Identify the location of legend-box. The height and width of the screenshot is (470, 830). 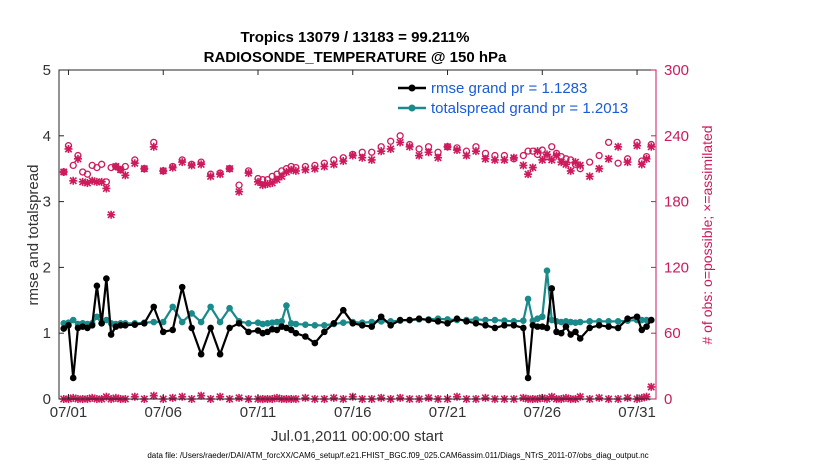
(522, 99).